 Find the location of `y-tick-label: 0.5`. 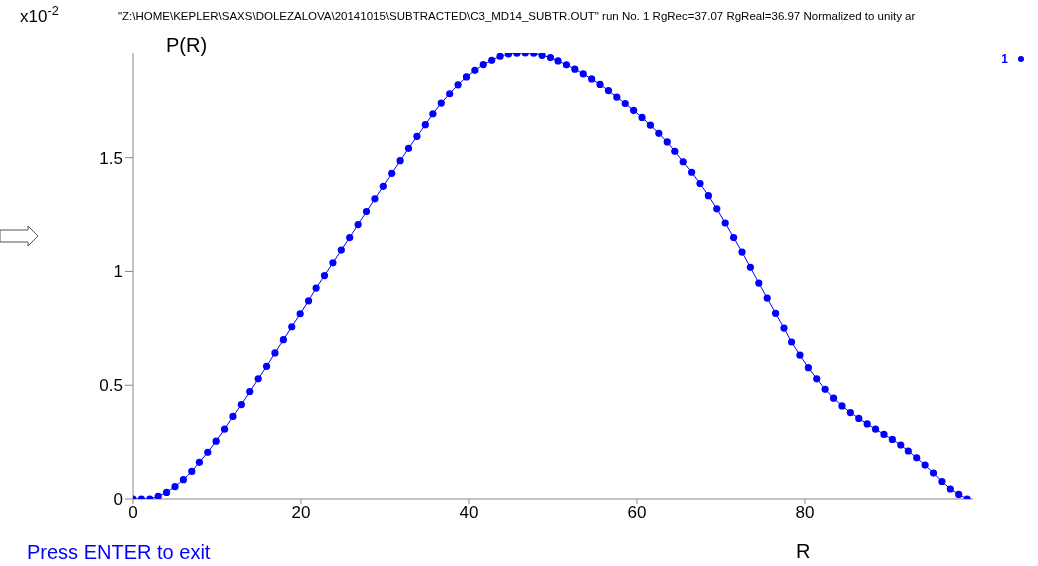

y-tick-label: 0.5 is located at coordinates (111, 386).